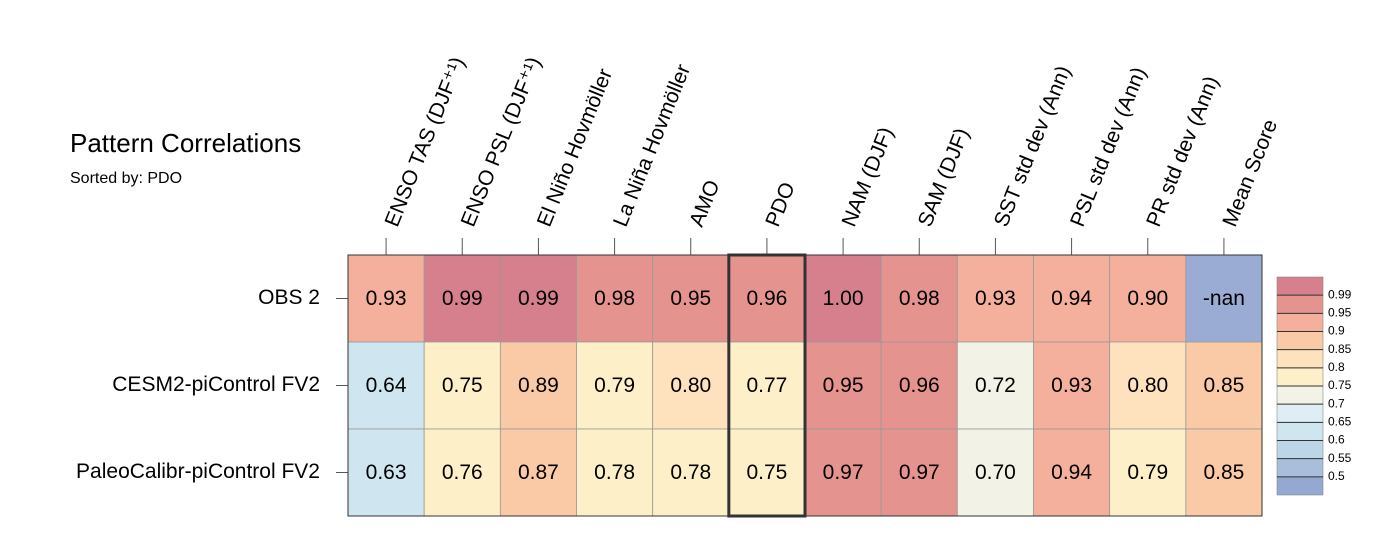 This screenshot has height=539, width=1380. Describe the element at coordinates (1340, 385) in the screenshot. I see `colorbar-label: 0.75` at that location.